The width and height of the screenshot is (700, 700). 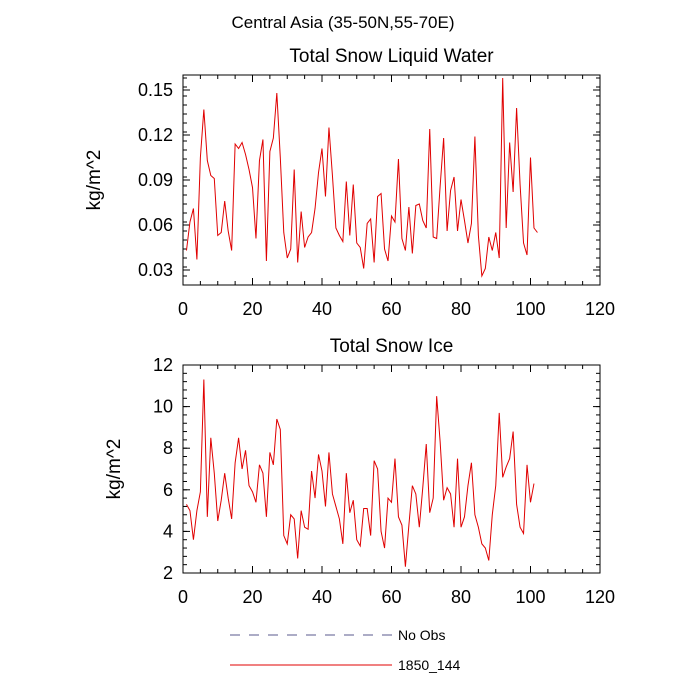 I want to click on y-tick-label: 0.06, so click(x=155, y=225).